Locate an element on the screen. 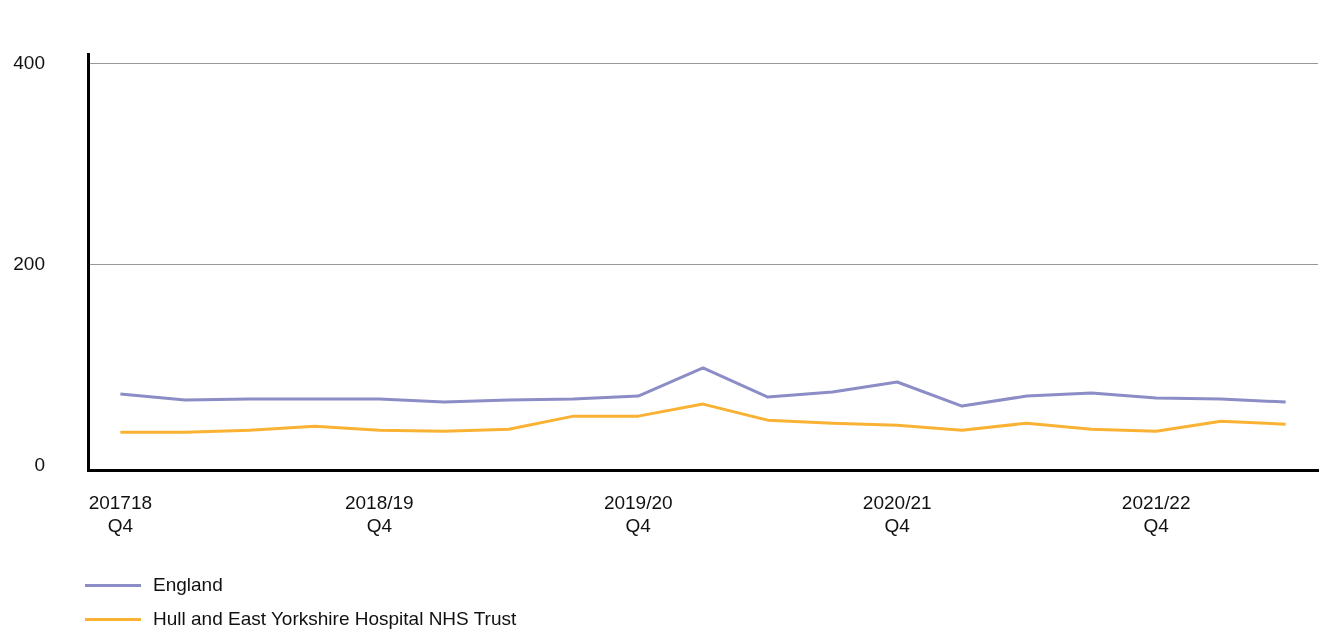  y-tick-label: 400 is located at coordinates (29, 62).